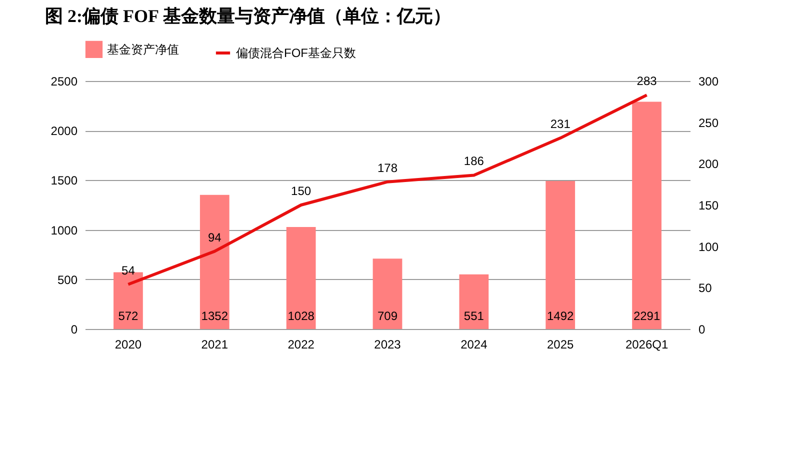 The width and height of the screenshot is (808, 474). What do you see at coordinates (702, 329) in the screenshot?
I see `y2-tick-label: 0` at bounding box center [702, 329].